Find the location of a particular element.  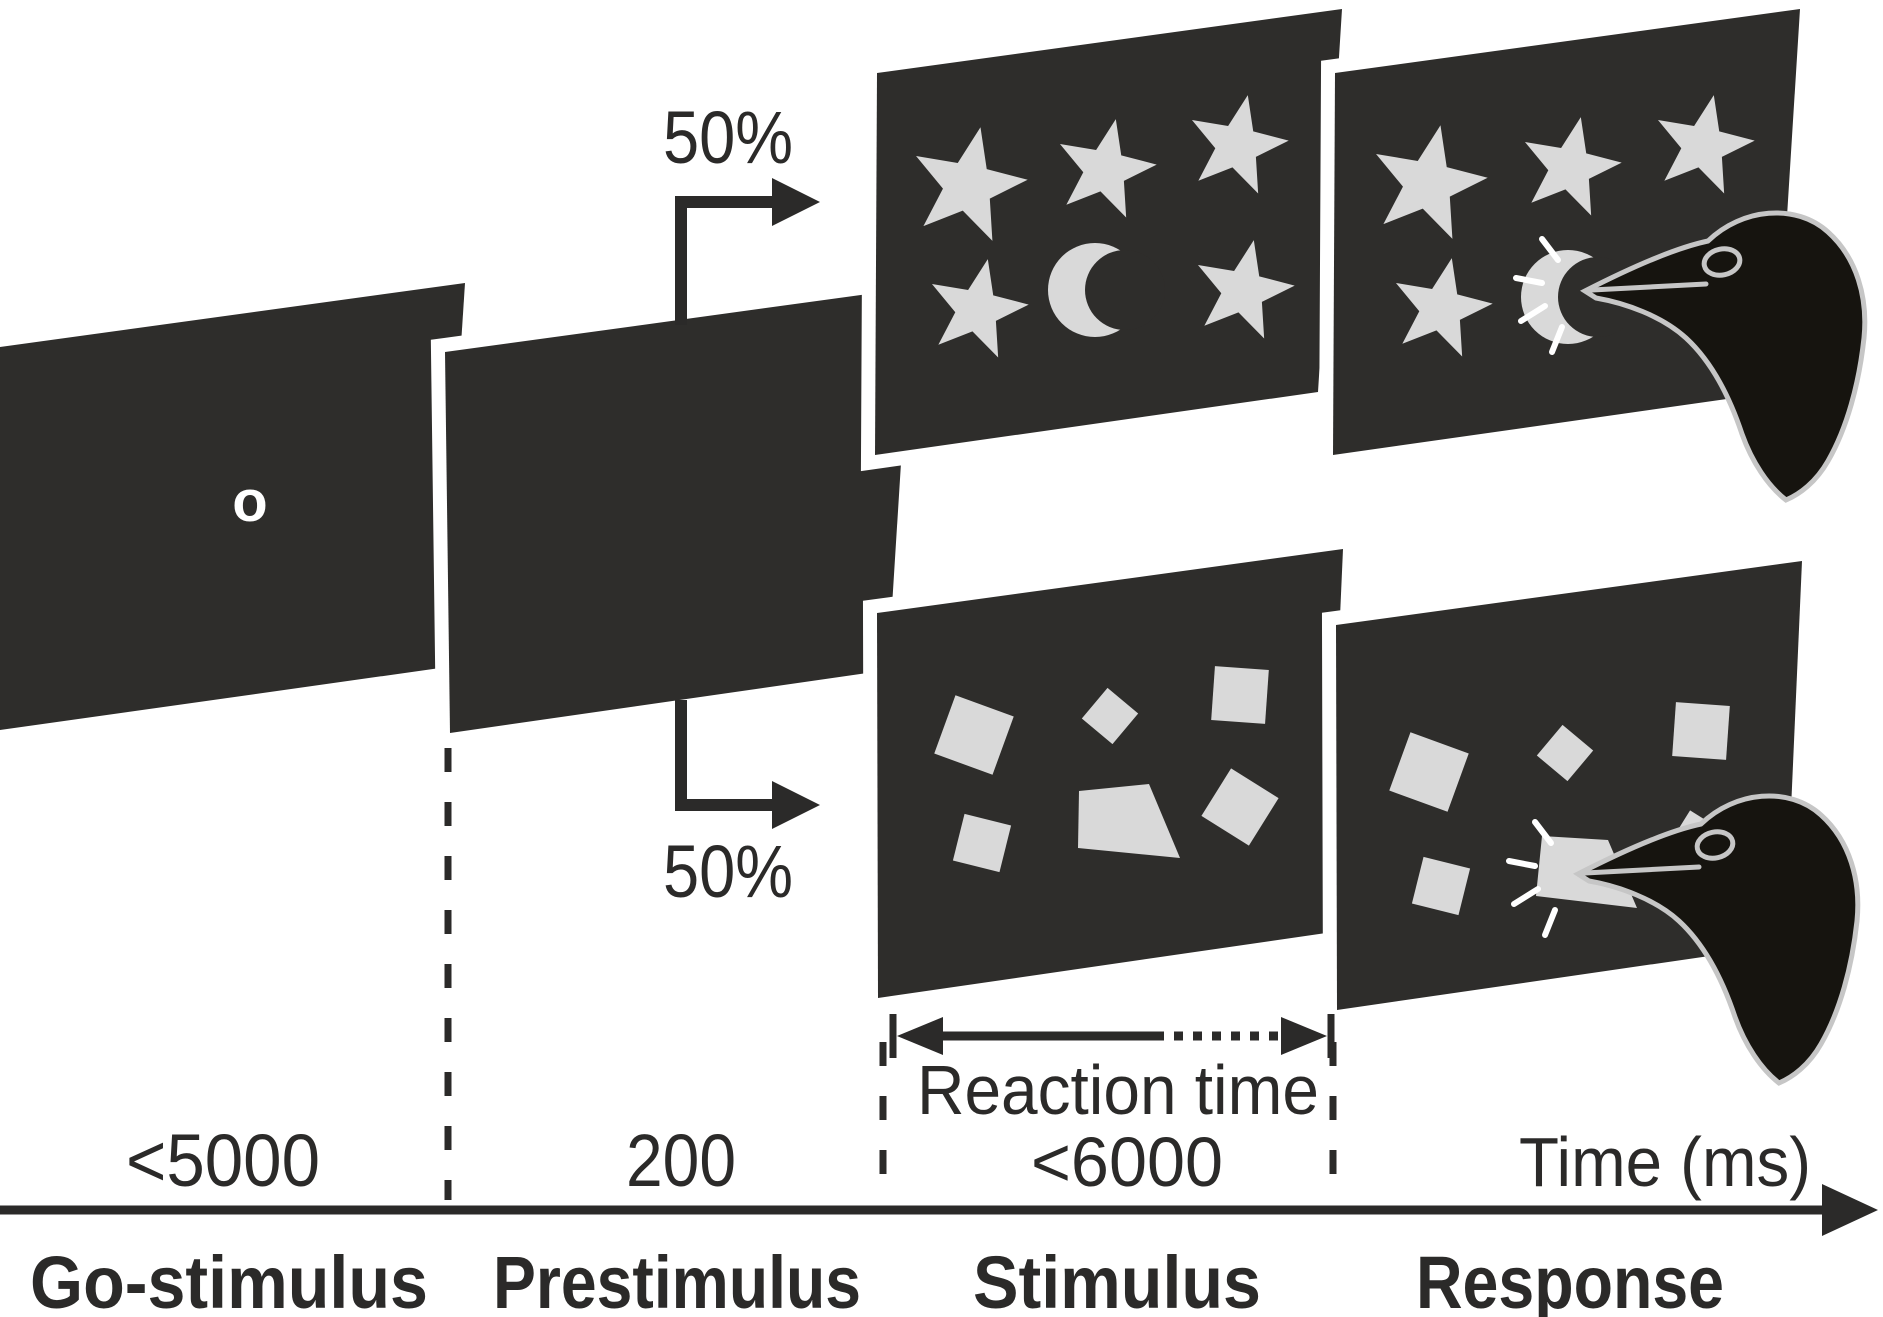

go-stimulus-dot: o is located at coordinates (249, 501).